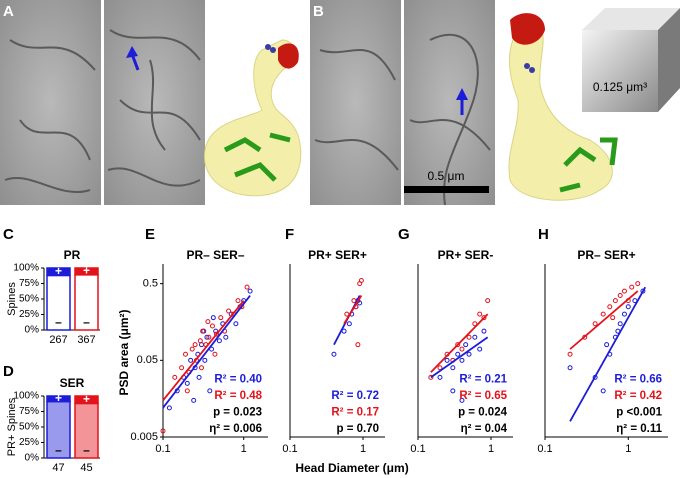 The width and height of the screenshot is (685, 478). I want to click on panel-label: C, so click(8, 234).